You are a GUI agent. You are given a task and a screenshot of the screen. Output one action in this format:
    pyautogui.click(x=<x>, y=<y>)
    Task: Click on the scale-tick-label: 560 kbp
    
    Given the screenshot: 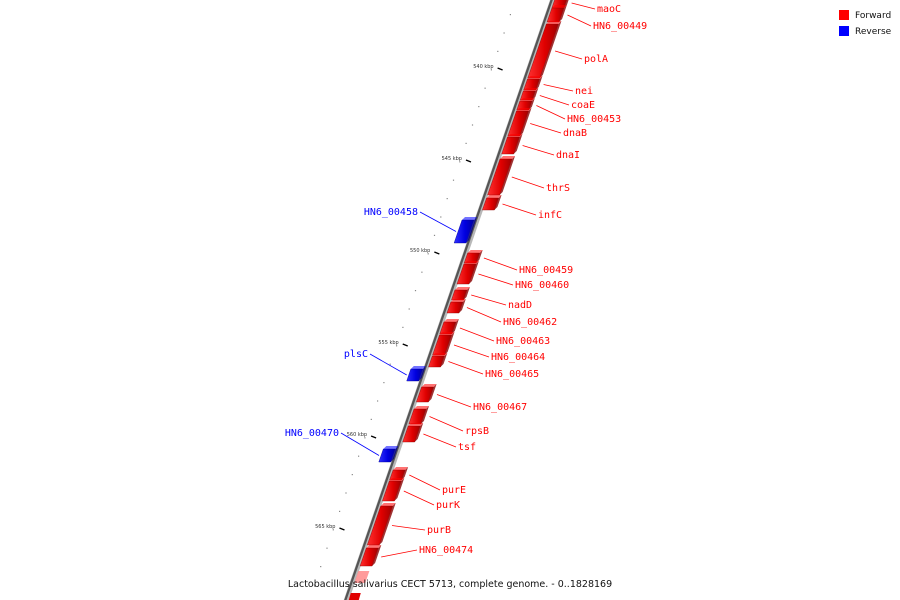 What is the action you would take?
    pyautogui.click(x=357, y=435)
    